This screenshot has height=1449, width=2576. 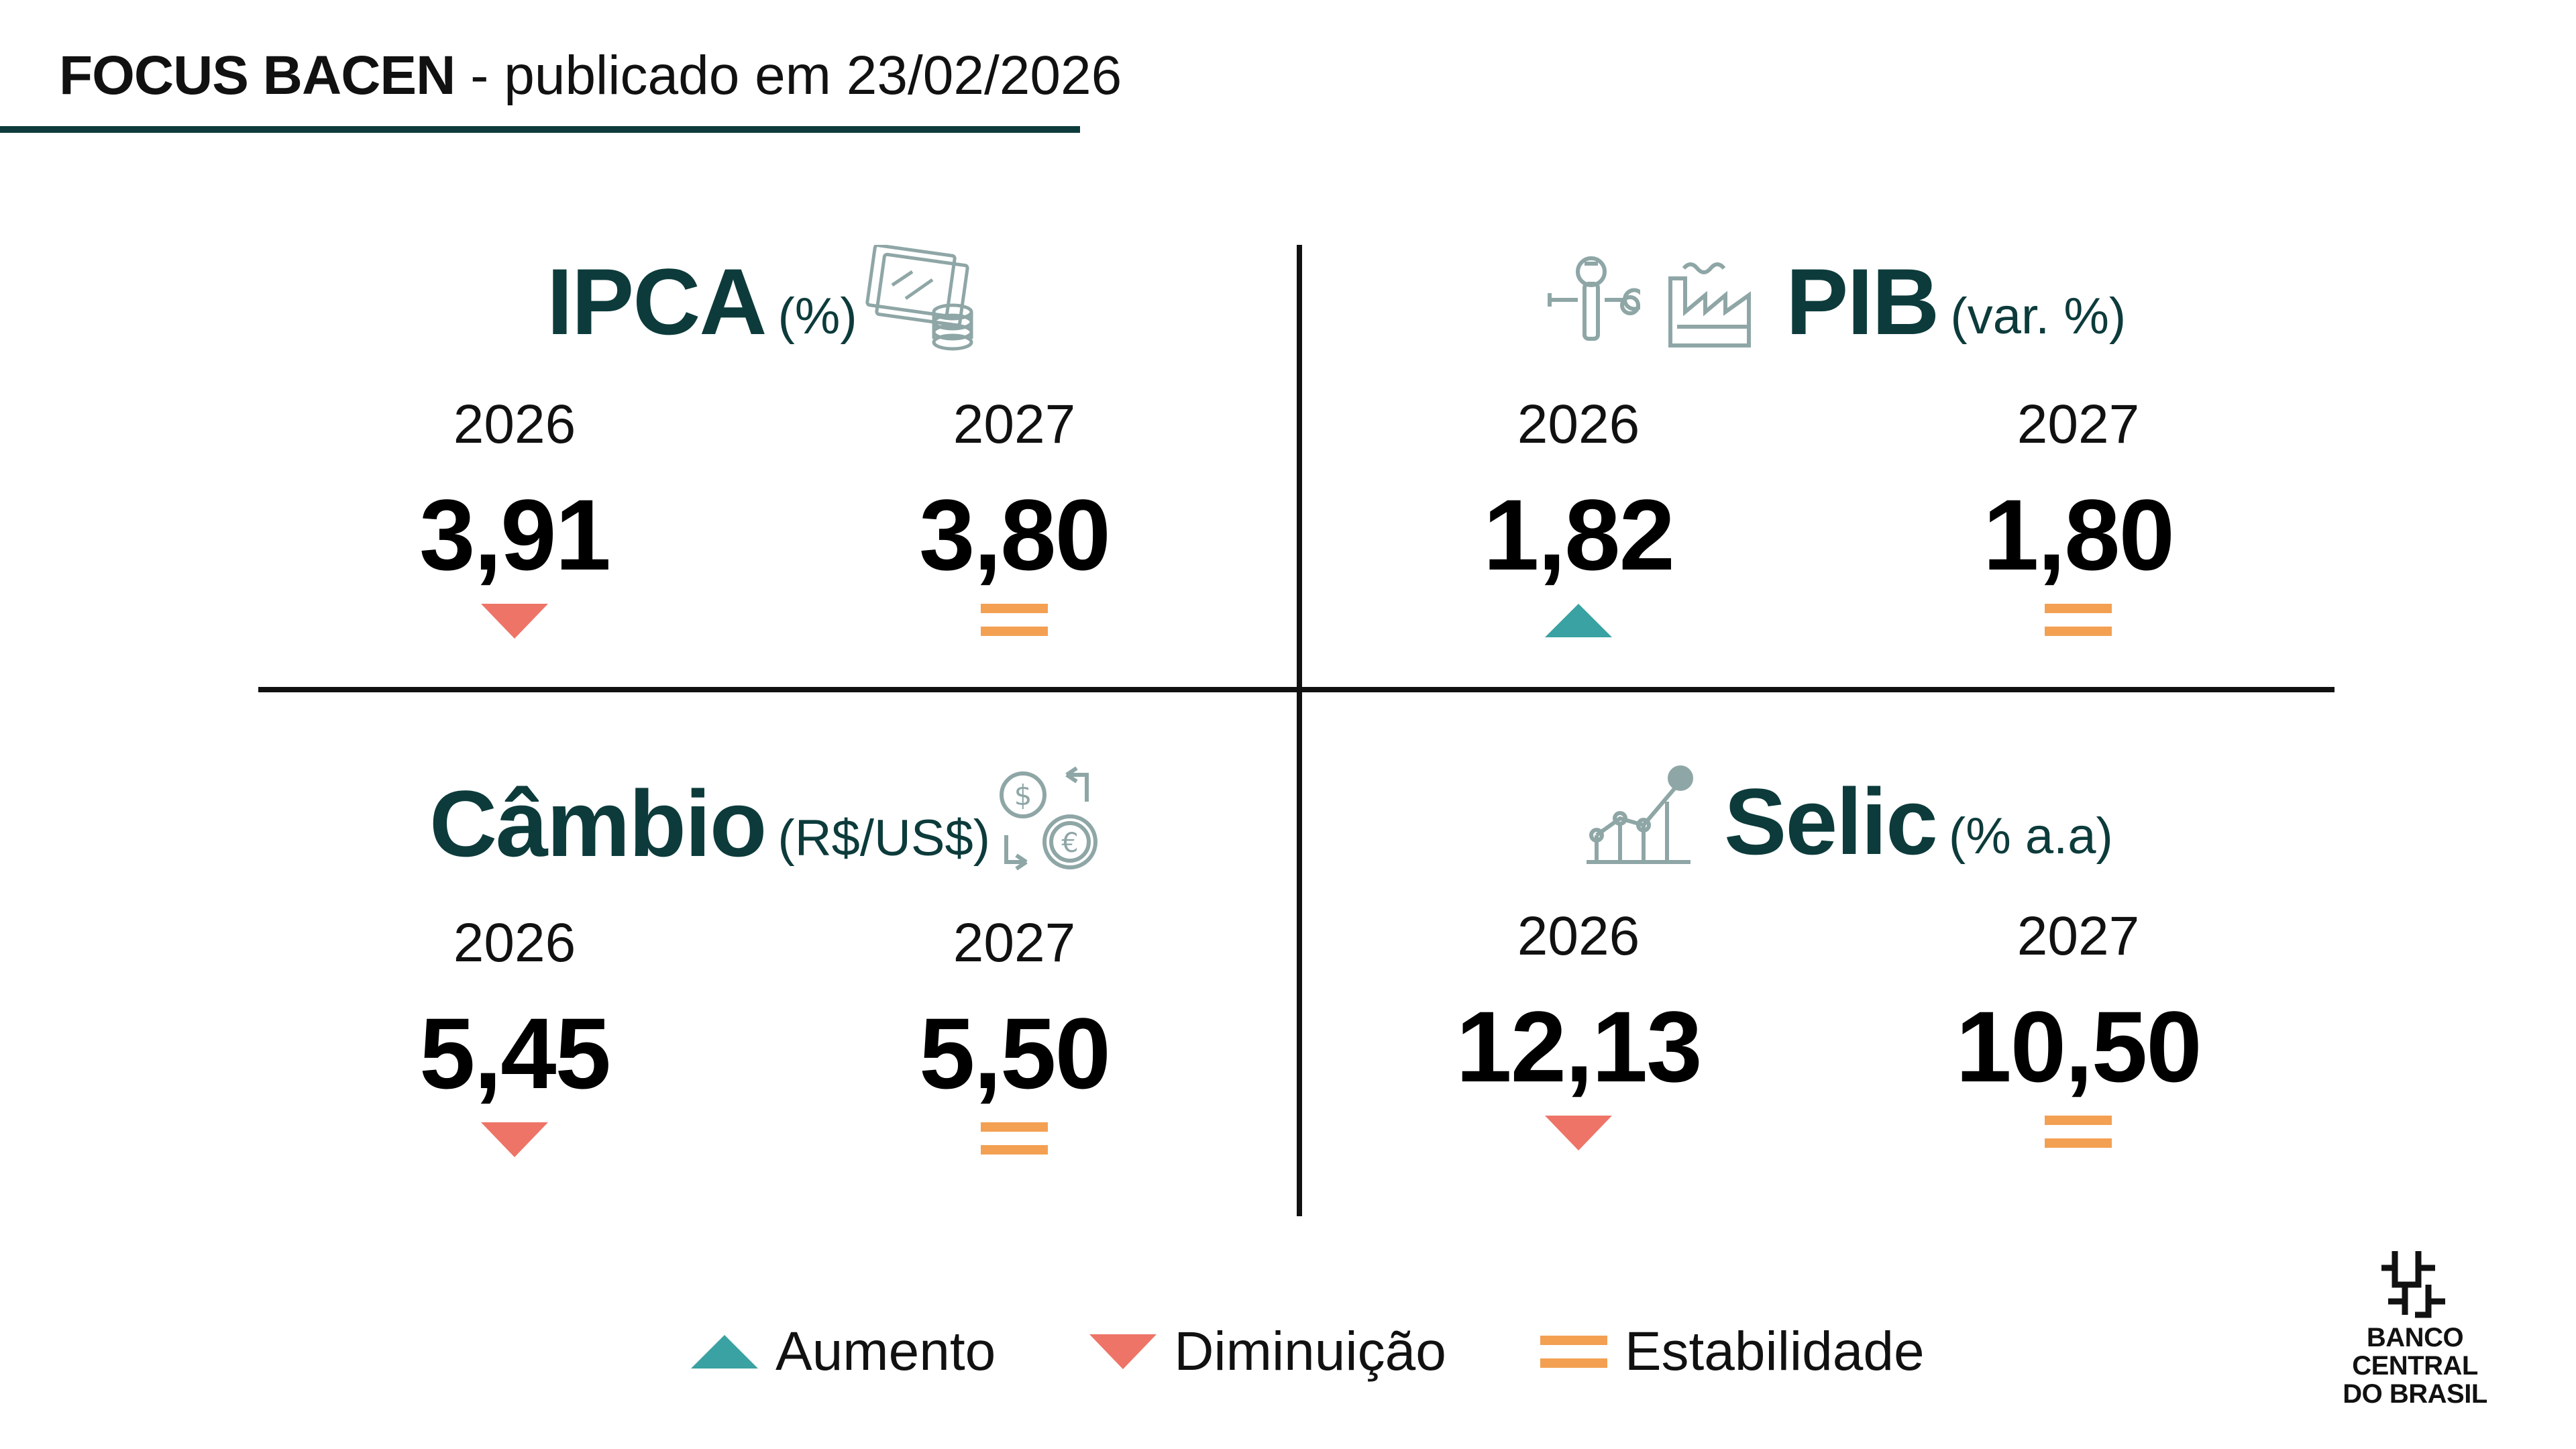 I want to click on page-title: FOCUS BACEN - publicado em 23/02/2026, so click(x=590, y=75).